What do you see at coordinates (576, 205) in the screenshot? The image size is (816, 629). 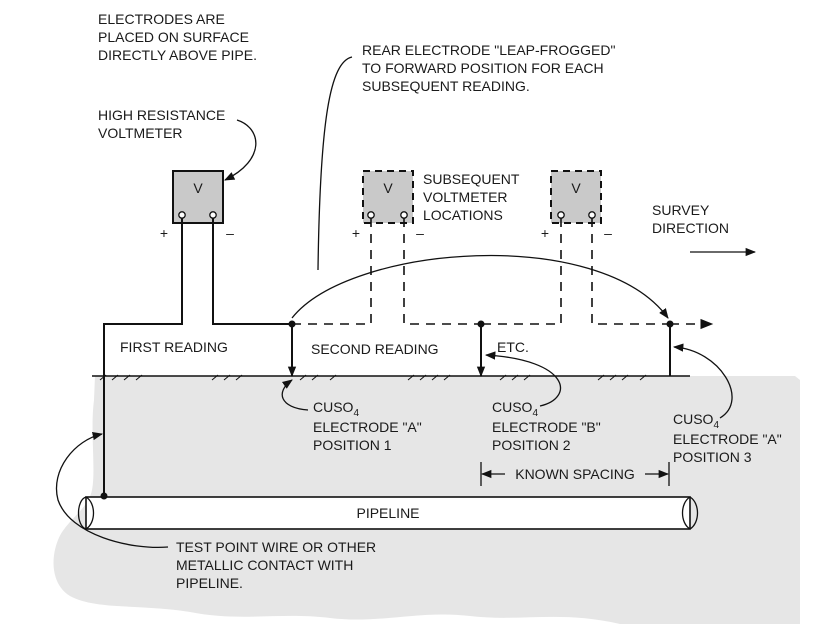 I see `voltmeter-third: V + –` at bounding box center [576, 205].